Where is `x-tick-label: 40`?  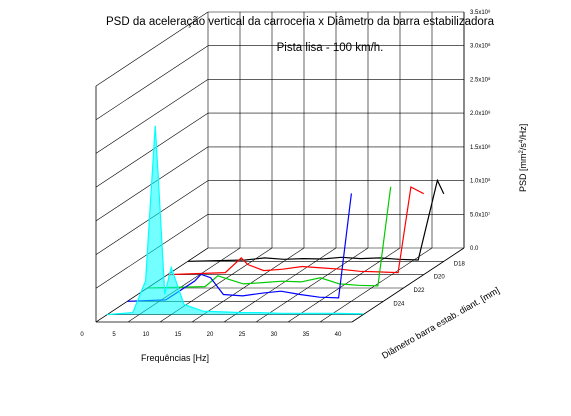 x-tick-label: 40 is located at coordinates (338, 335).